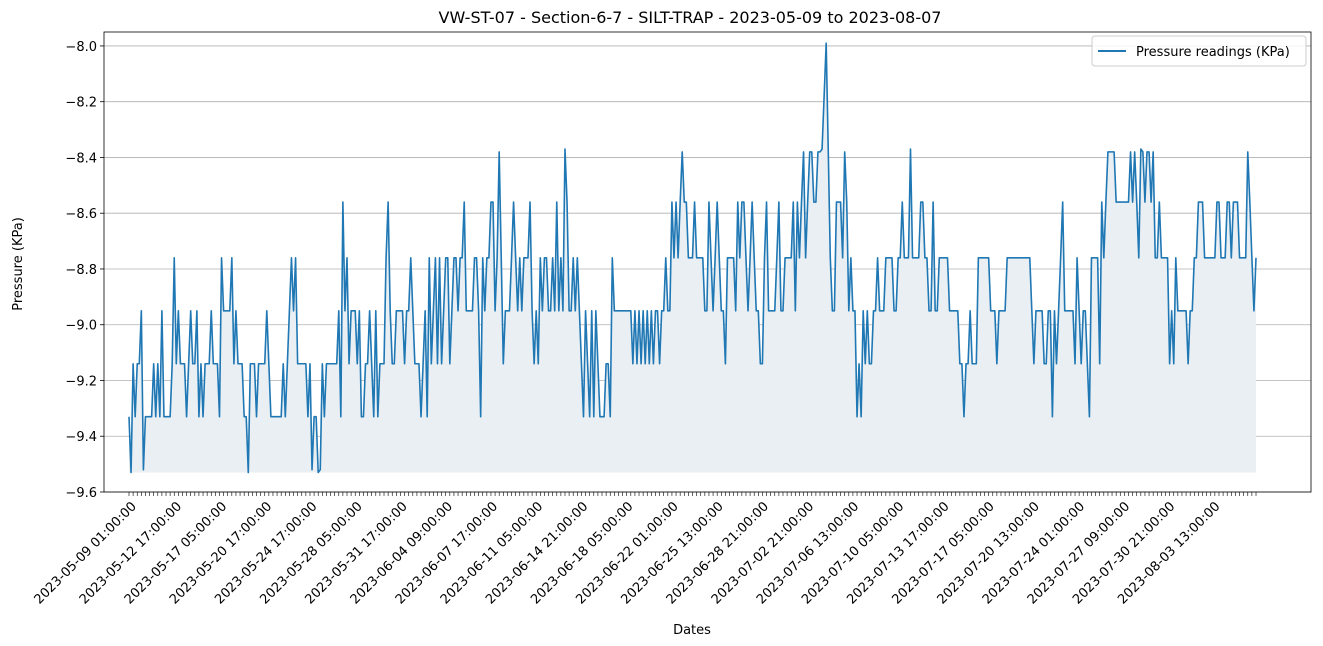 Image resolution: width=1323 pixels, height=646 pixels. Describe the element at coordinates (81, 158) in the screenshot. I see `y-tick-label: −8.4` at that location.